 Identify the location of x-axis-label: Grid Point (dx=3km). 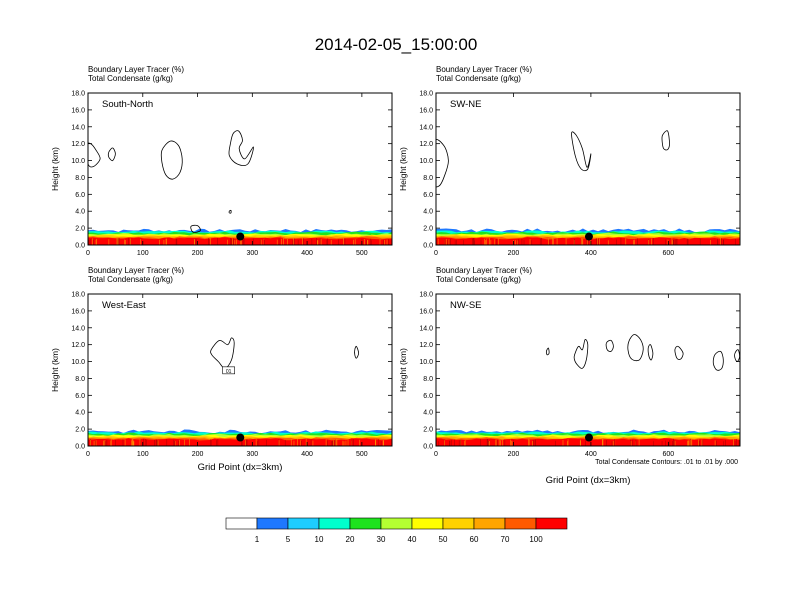
(240, 467).